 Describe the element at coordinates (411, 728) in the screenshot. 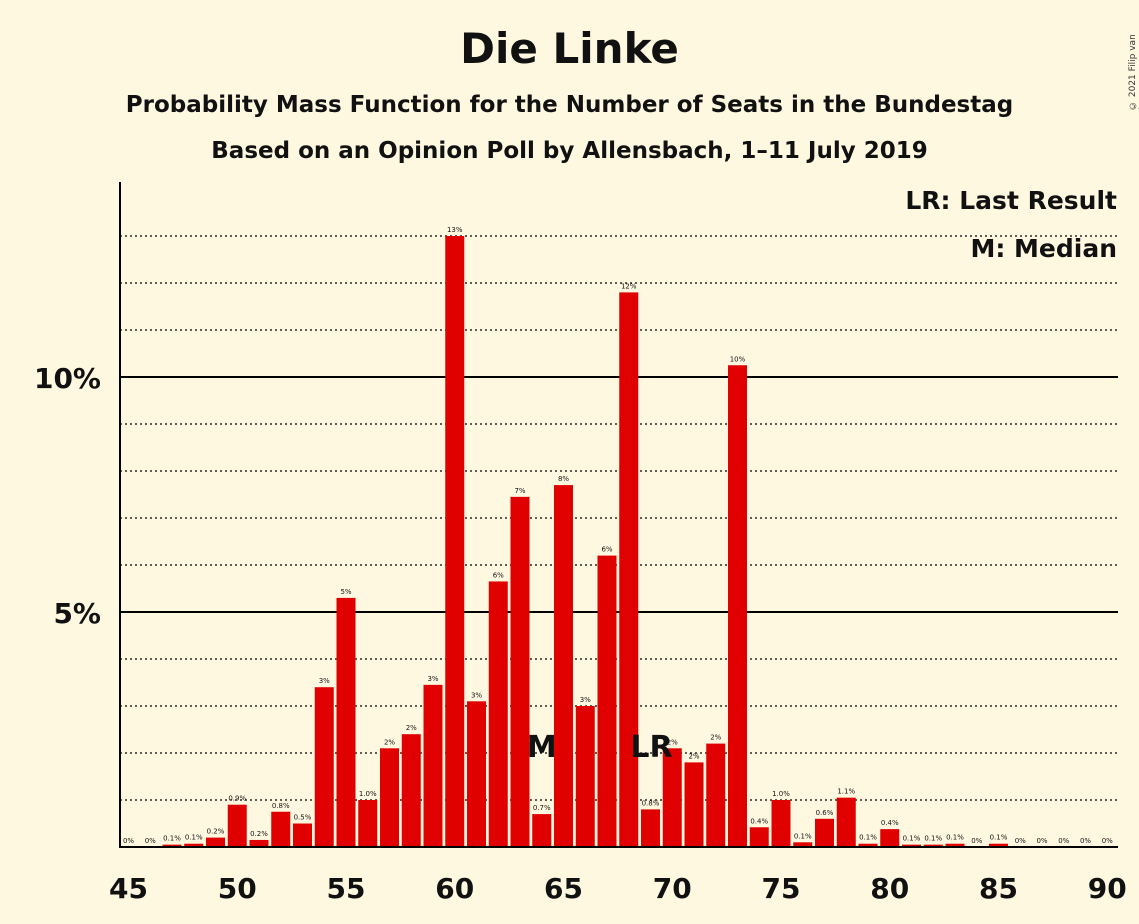

I see `bar-label-seat-58: 2%` at that location.